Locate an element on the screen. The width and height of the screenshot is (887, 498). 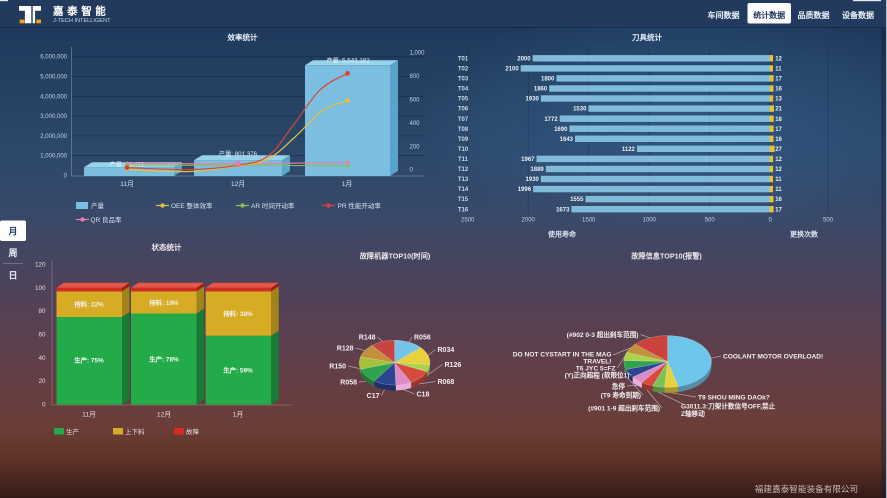
svg-text: 80 is located at coordinates (42, 311).